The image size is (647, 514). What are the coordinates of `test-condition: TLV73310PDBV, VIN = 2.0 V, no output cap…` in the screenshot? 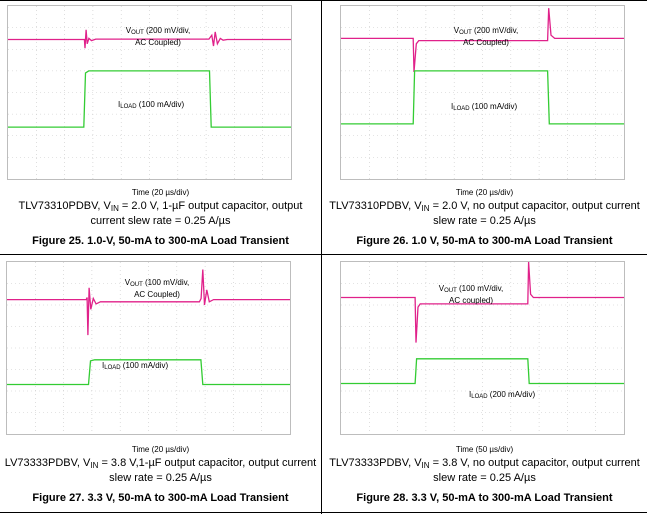 It's located at (484, 214).